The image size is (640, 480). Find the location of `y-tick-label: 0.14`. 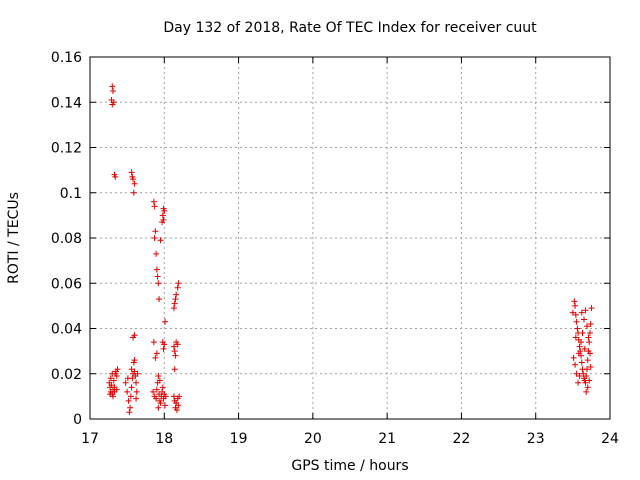

y-tick-label: 0.14 is located at coordinates (66, 103).